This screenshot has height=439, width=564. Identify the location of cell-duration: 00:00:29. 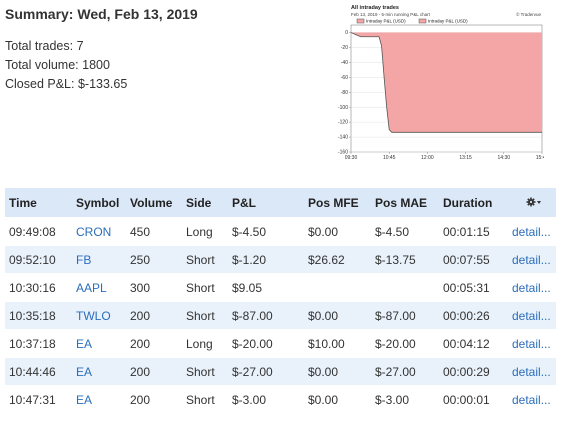
(473, 371).